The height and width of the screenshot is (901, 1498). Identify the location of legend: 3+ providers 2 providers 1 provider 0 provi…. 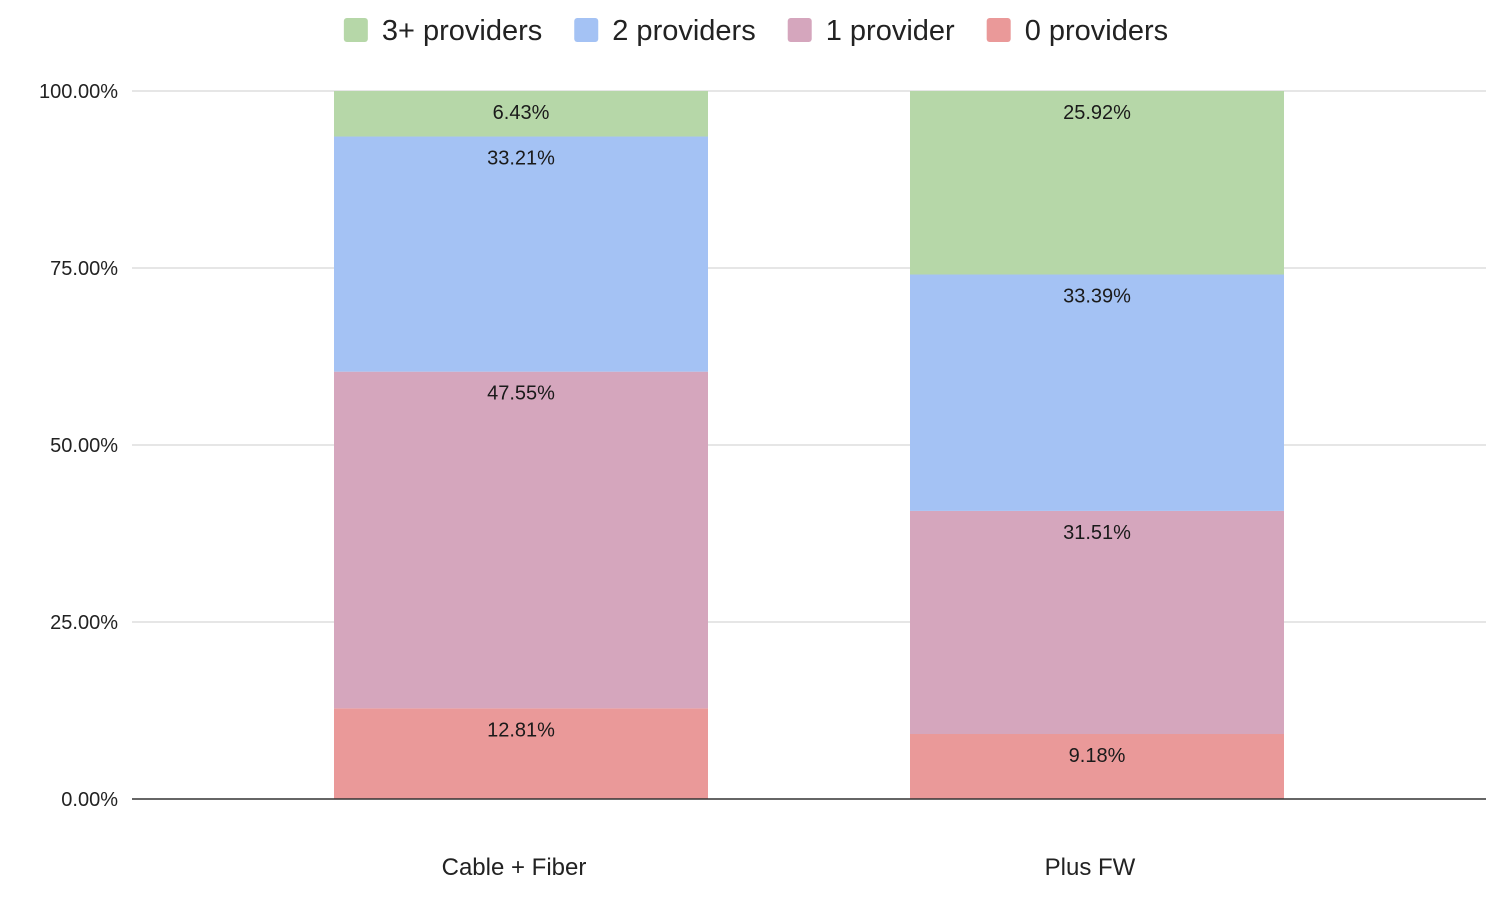
(755, 31).